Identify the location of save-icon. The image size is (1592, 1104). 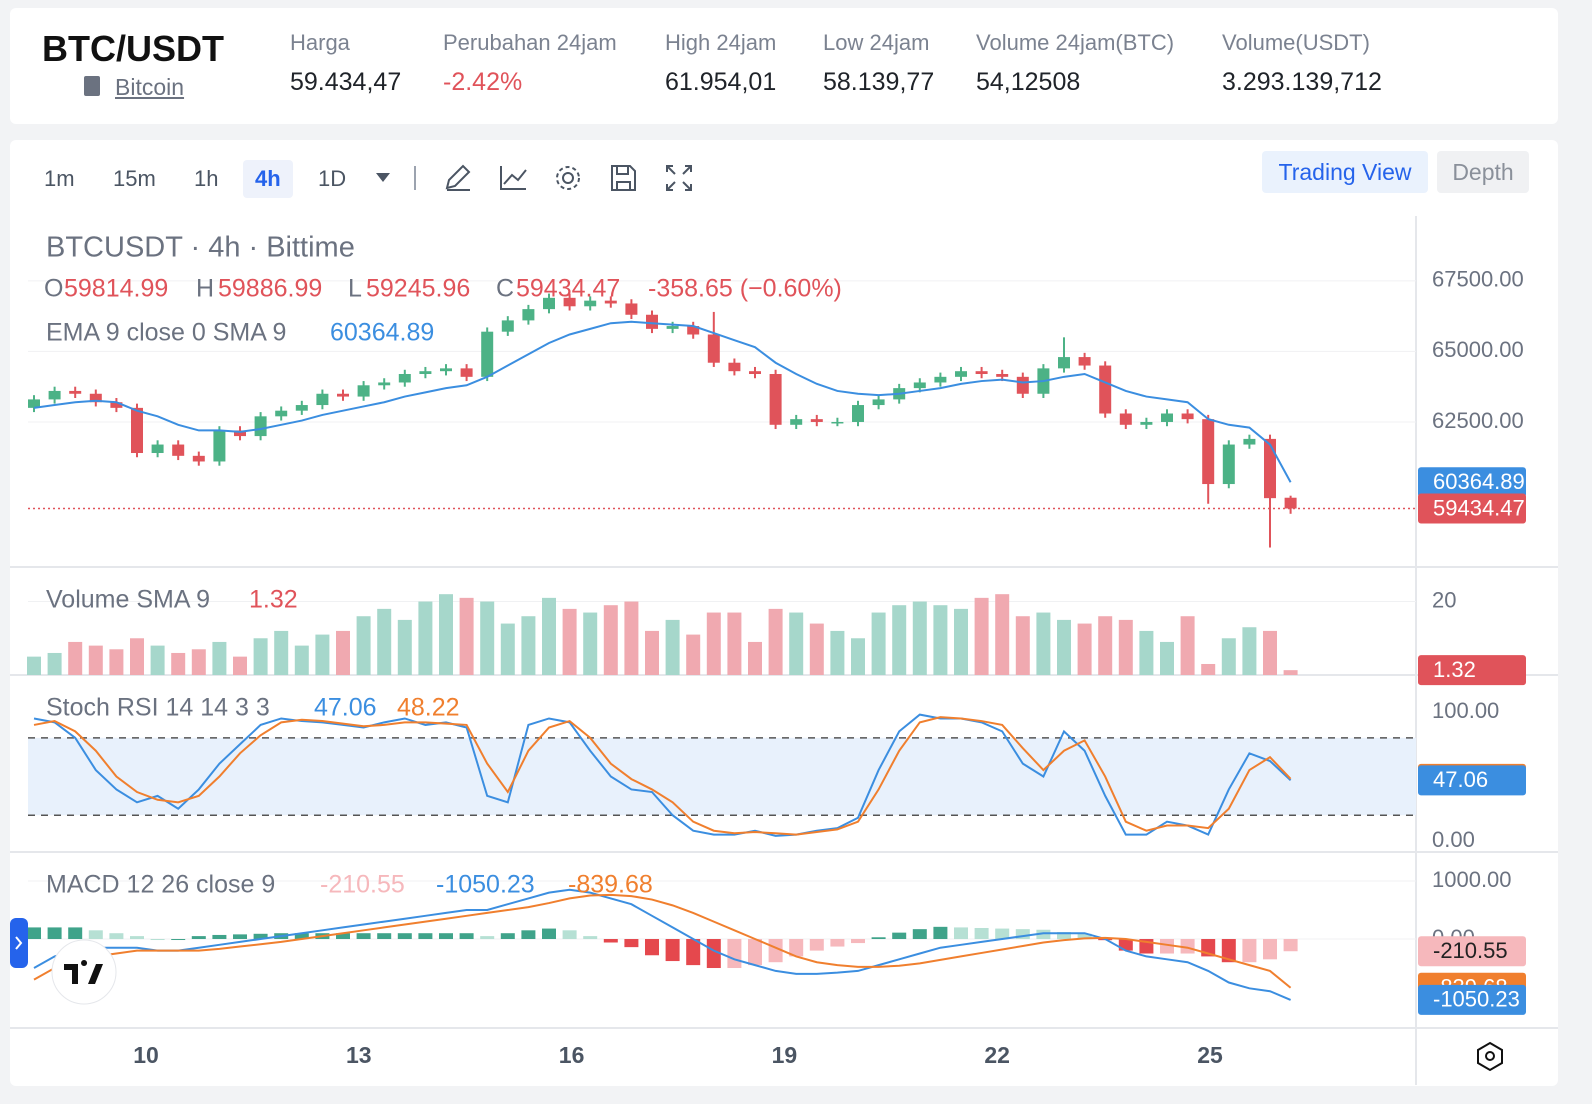
(623, 178).